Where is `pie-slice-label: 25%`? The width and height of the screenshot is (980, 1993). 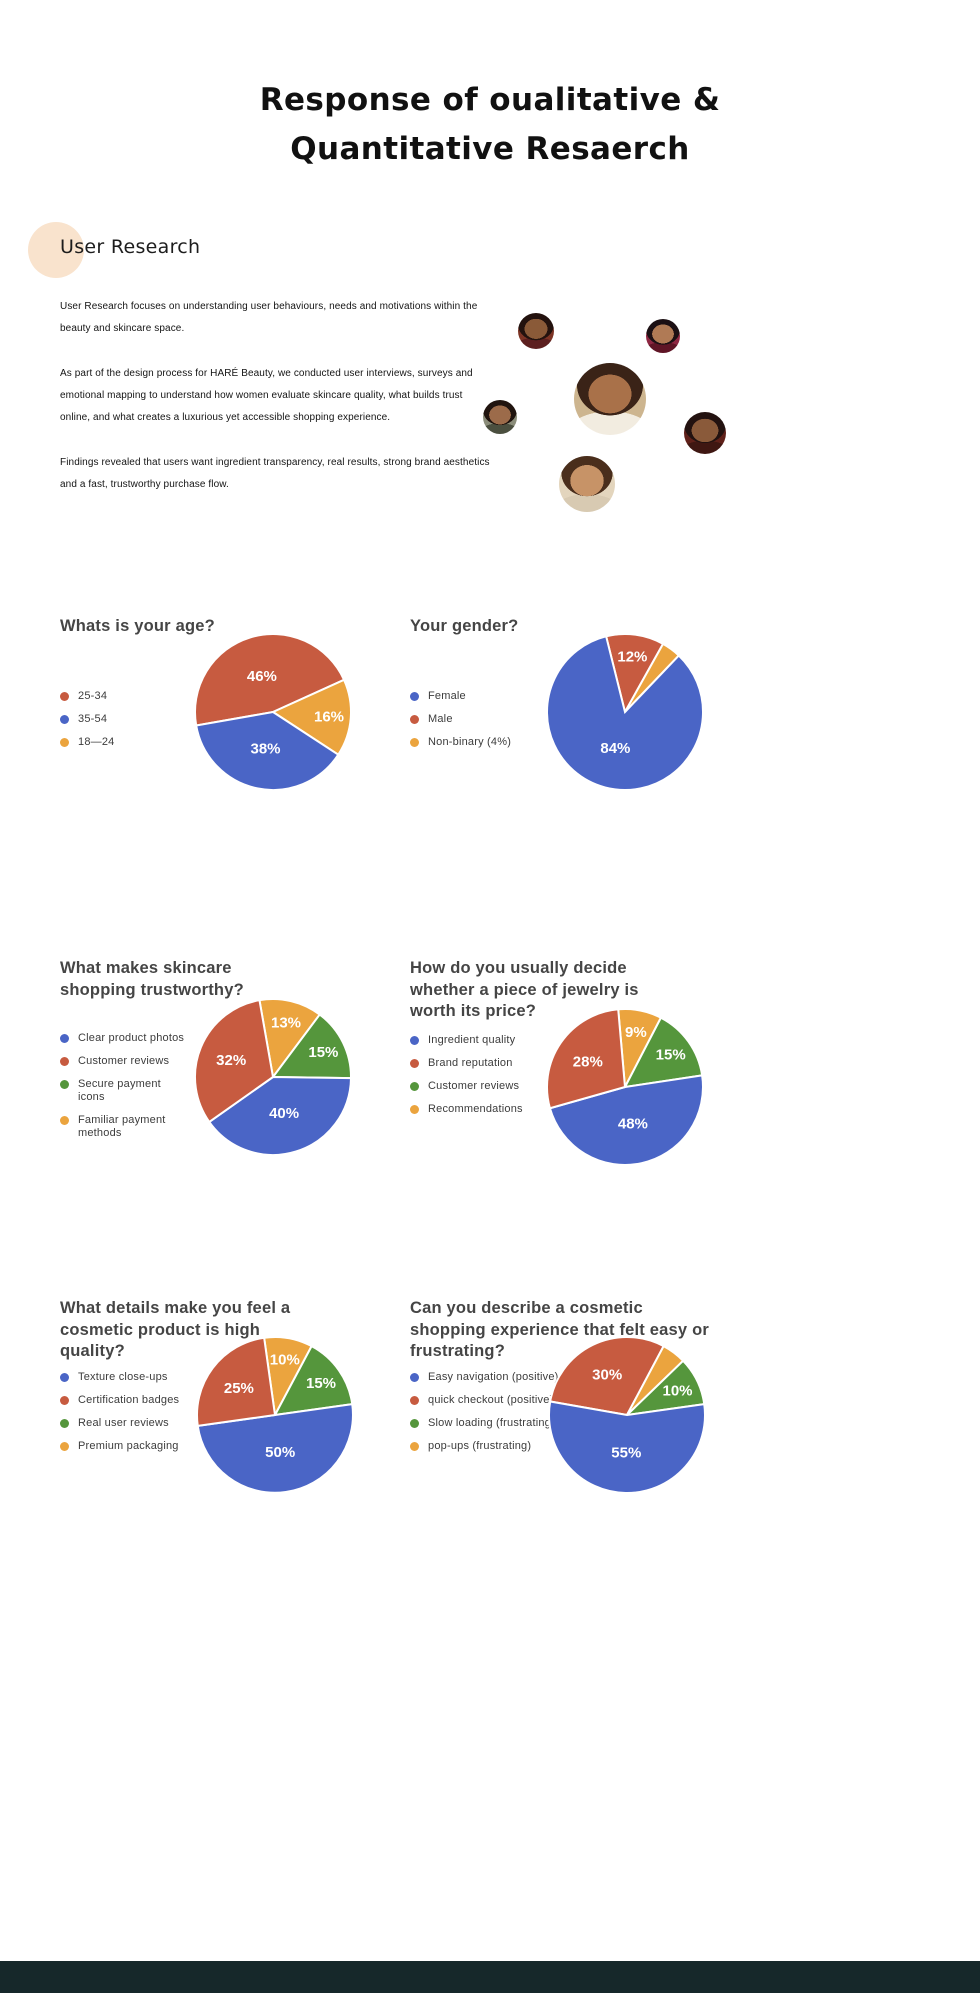 pie-slice-label: 25% is located at coordinates (239, 1388).